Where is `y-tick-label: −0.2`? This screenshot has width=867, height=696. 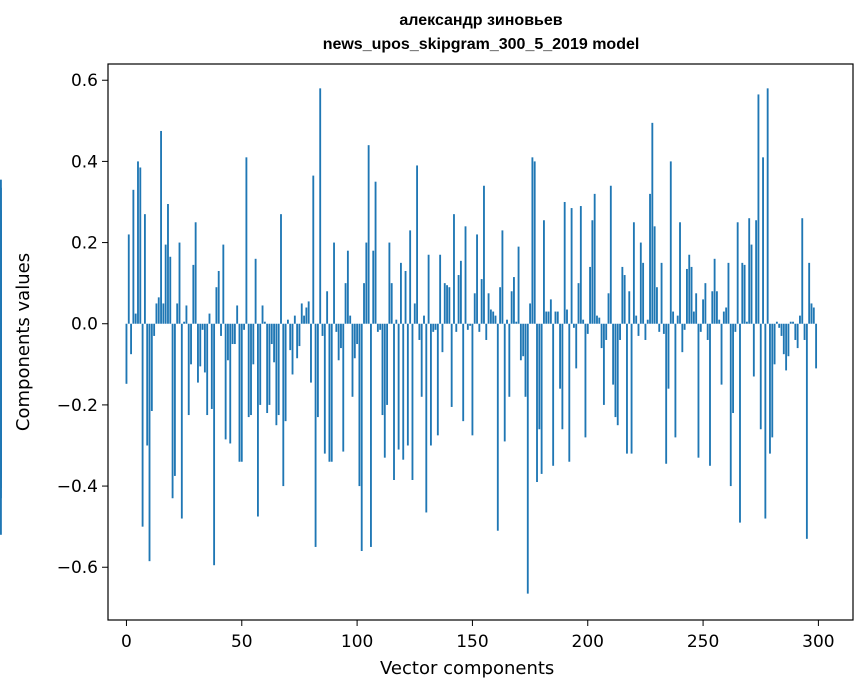
y-tick-label: −0.2 is located at coordinates (77, 406).